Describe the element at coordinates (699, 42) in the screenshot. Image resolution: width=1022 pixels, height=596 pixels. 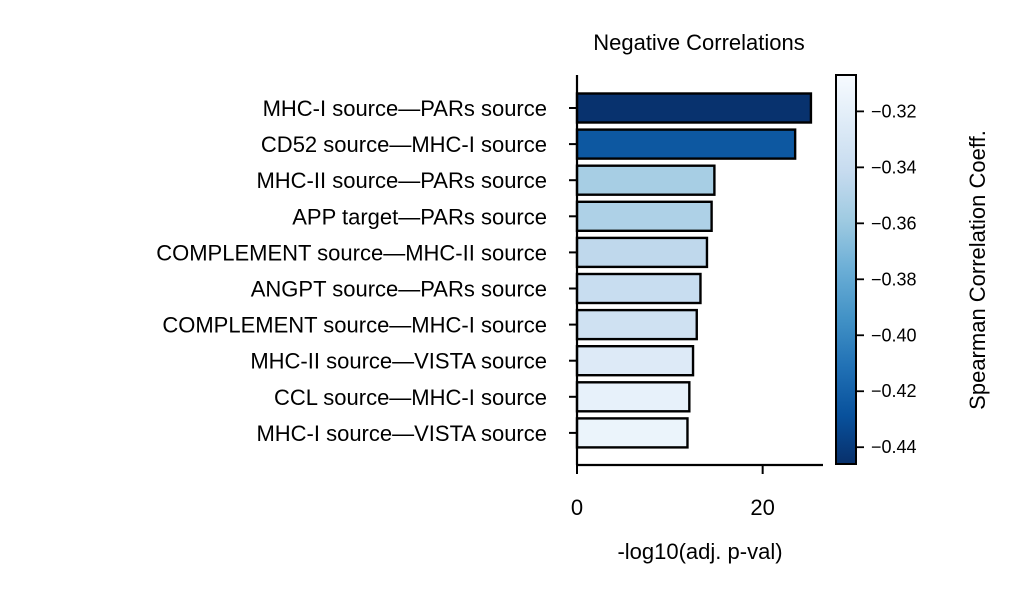
I see `chart-title: Negative Correlations` at that location.